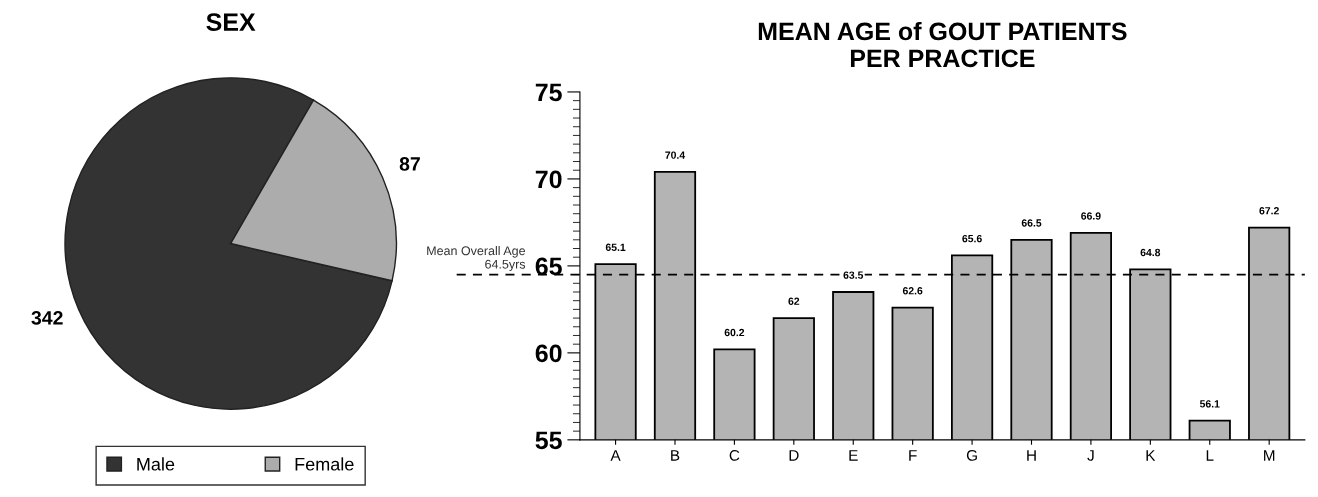 Image resolution: width=1318 pixels, height=497 pixels. I want to click on legend-label: Male, so click(156, 464).